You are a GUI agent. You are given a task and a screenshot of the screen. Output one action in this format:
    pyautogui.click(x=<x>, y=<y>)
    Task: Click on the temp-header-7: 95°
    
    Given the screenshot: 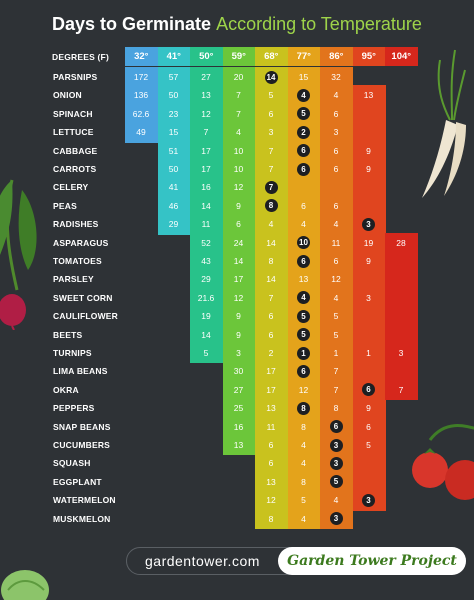 What is the action you would take?
    pyautogui.click(x=368, y=56)
    